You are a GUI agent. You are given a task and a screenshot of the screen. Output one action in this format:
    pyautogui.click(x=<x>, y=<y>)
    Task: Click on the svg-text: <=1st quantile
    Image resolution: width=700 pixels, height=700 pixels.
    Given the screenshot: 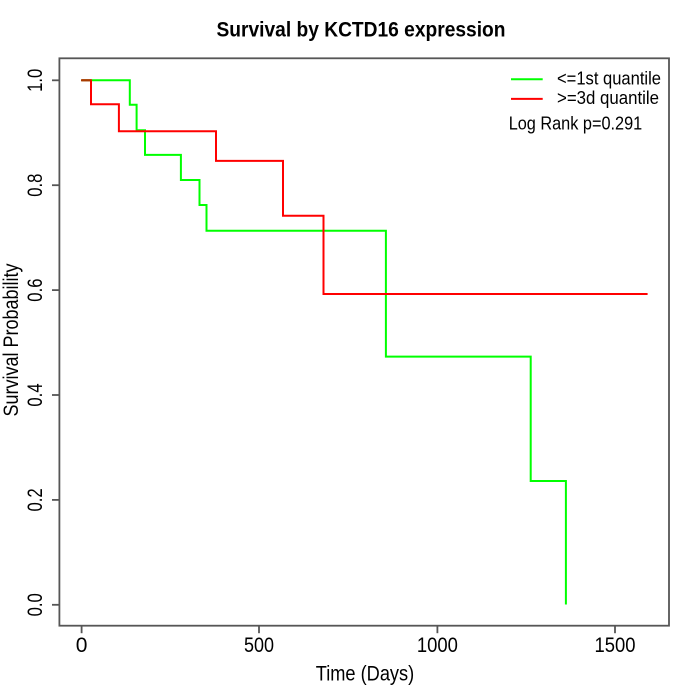 What is the action you would take?
    pyautogui.click(x=609, y=78)
    